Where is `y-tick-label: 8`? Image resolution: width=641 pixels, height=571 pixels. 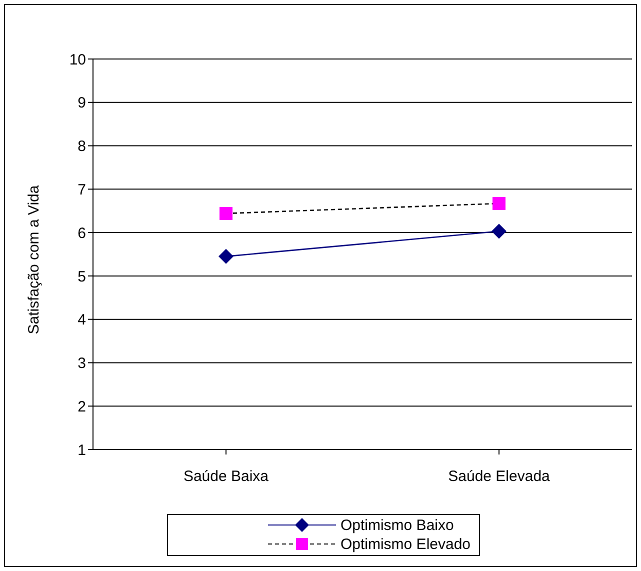
y-tick-label: 8 is located at coordinates (82, 147).